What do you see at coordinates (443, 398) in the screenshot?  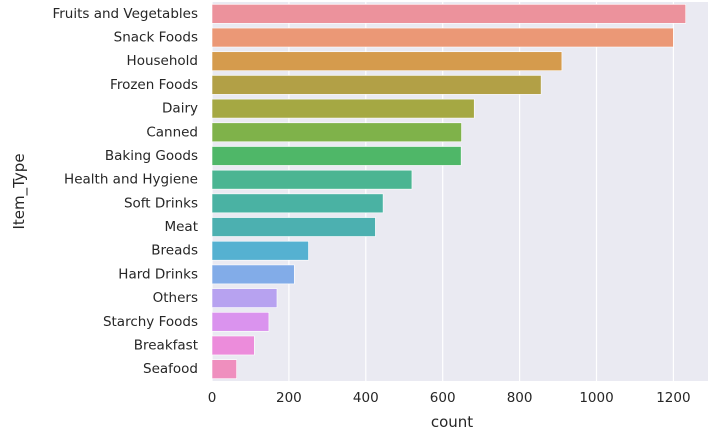 I see `x-tick-label: 600` at bounding box center [443, 398].